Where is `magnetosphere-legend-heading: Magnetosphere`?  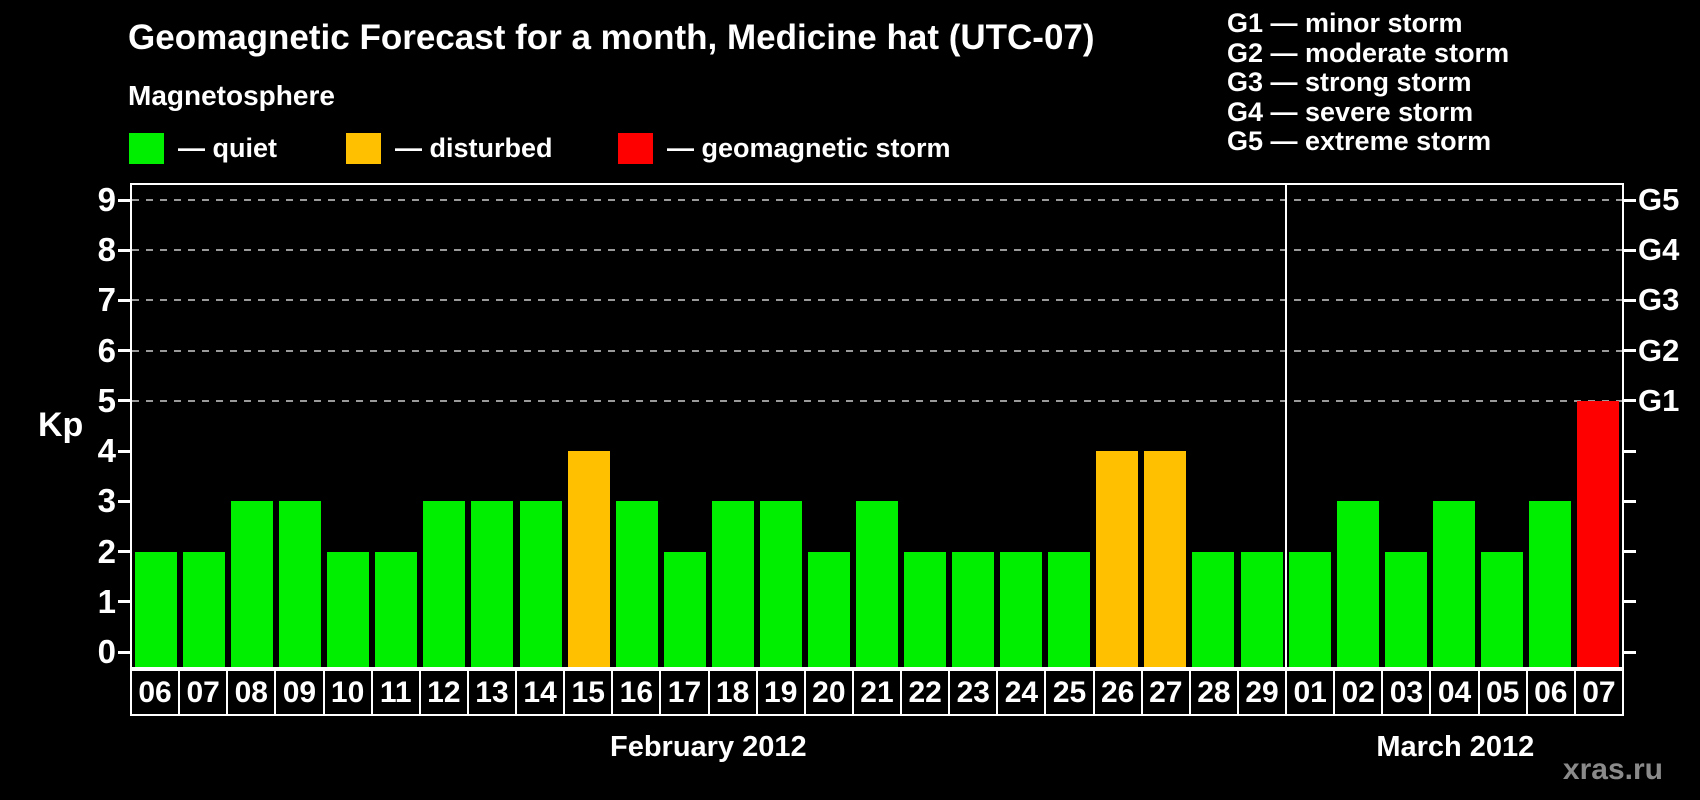
magnetosphere-legend-heading: Magnetosphere is located at coordinates (231, 95).